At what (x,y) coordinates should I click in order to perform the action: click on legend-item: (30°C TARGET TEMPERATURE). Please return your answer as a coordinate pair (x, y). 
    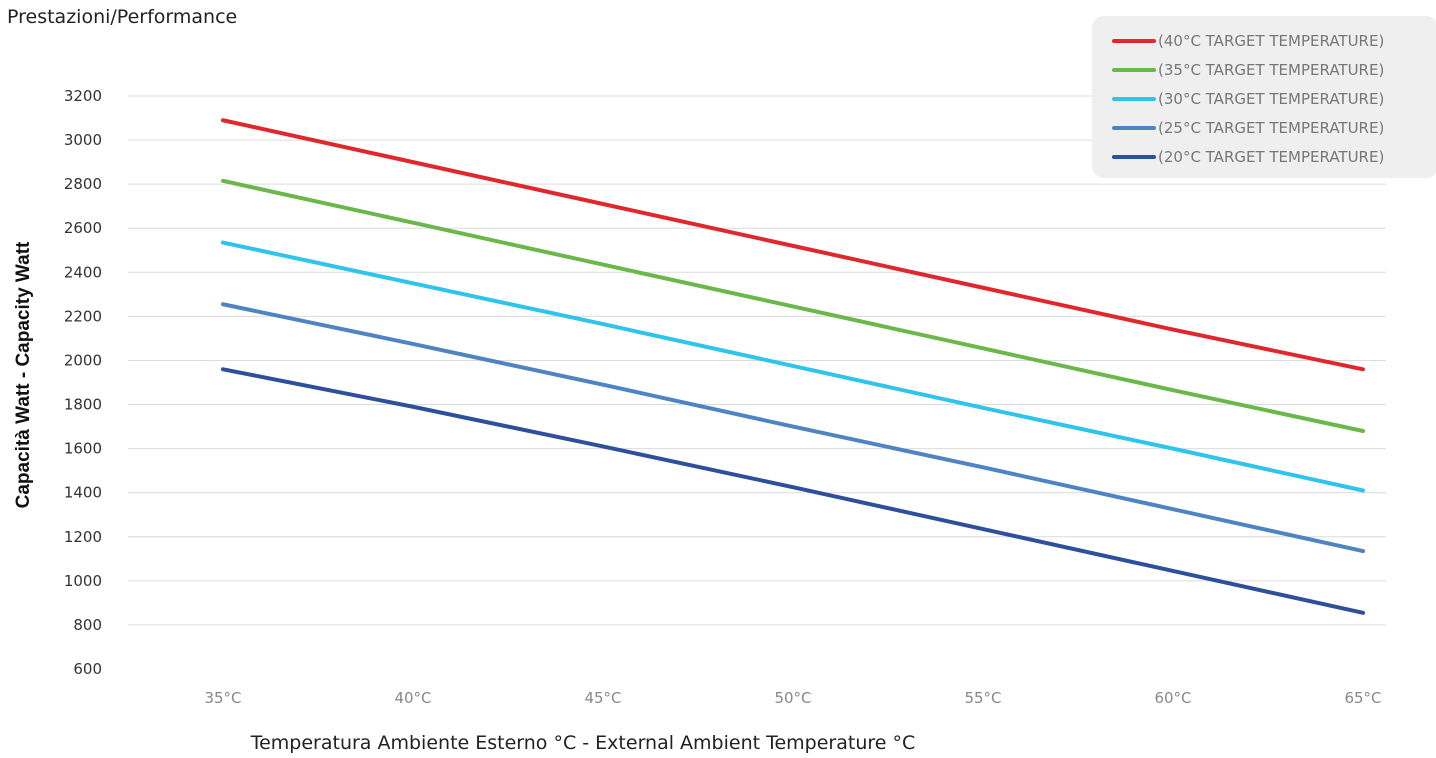
    Looking at the image, I should click on (1248, 99).